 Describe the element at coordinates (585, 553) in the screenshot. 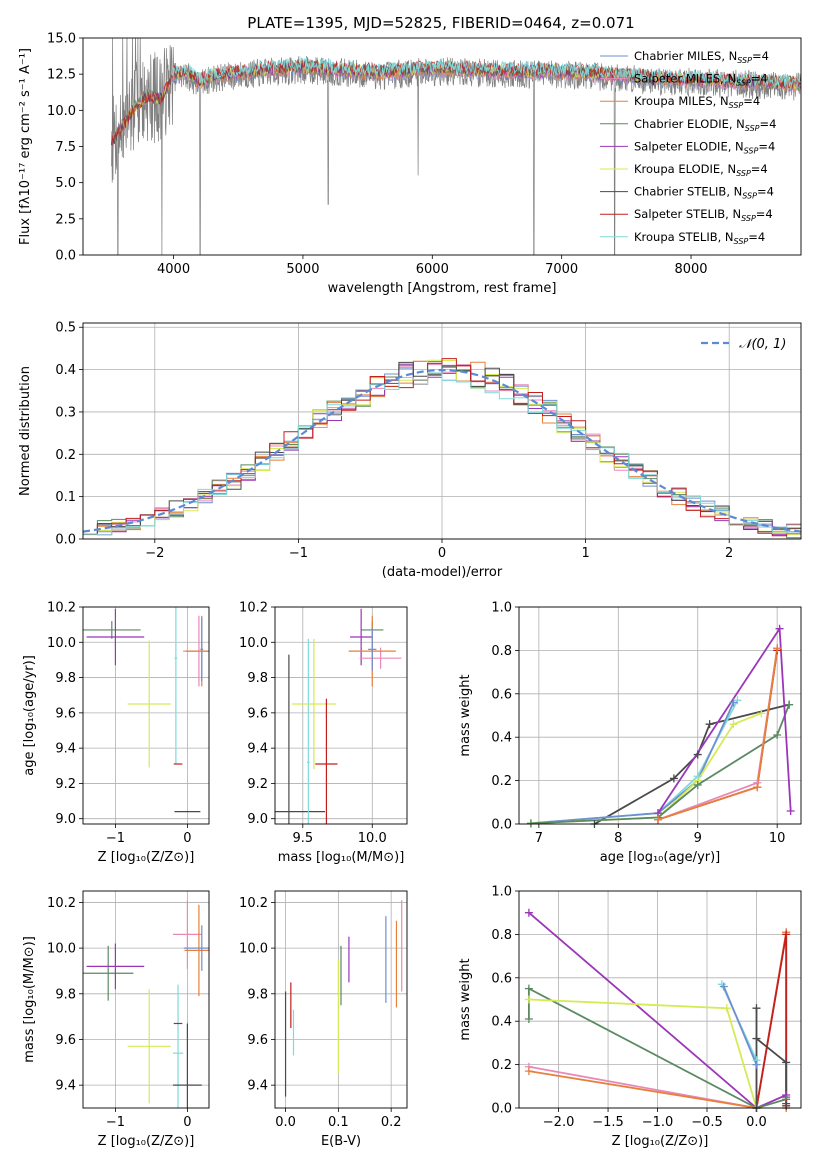

I see `x-tick-label: 1` at that location.